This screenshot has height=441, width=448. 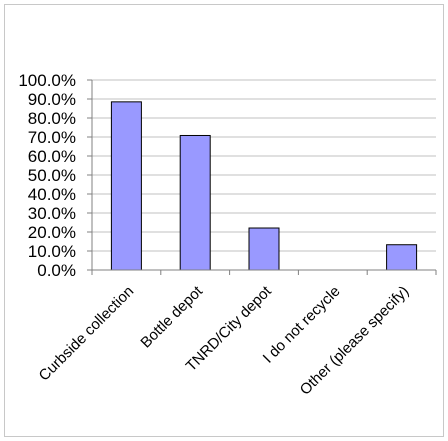 What do you see at coordinates (52, 175) in the screenshot?
I see `y-tick-label: 50.0%` at bounding box center [52, 175].